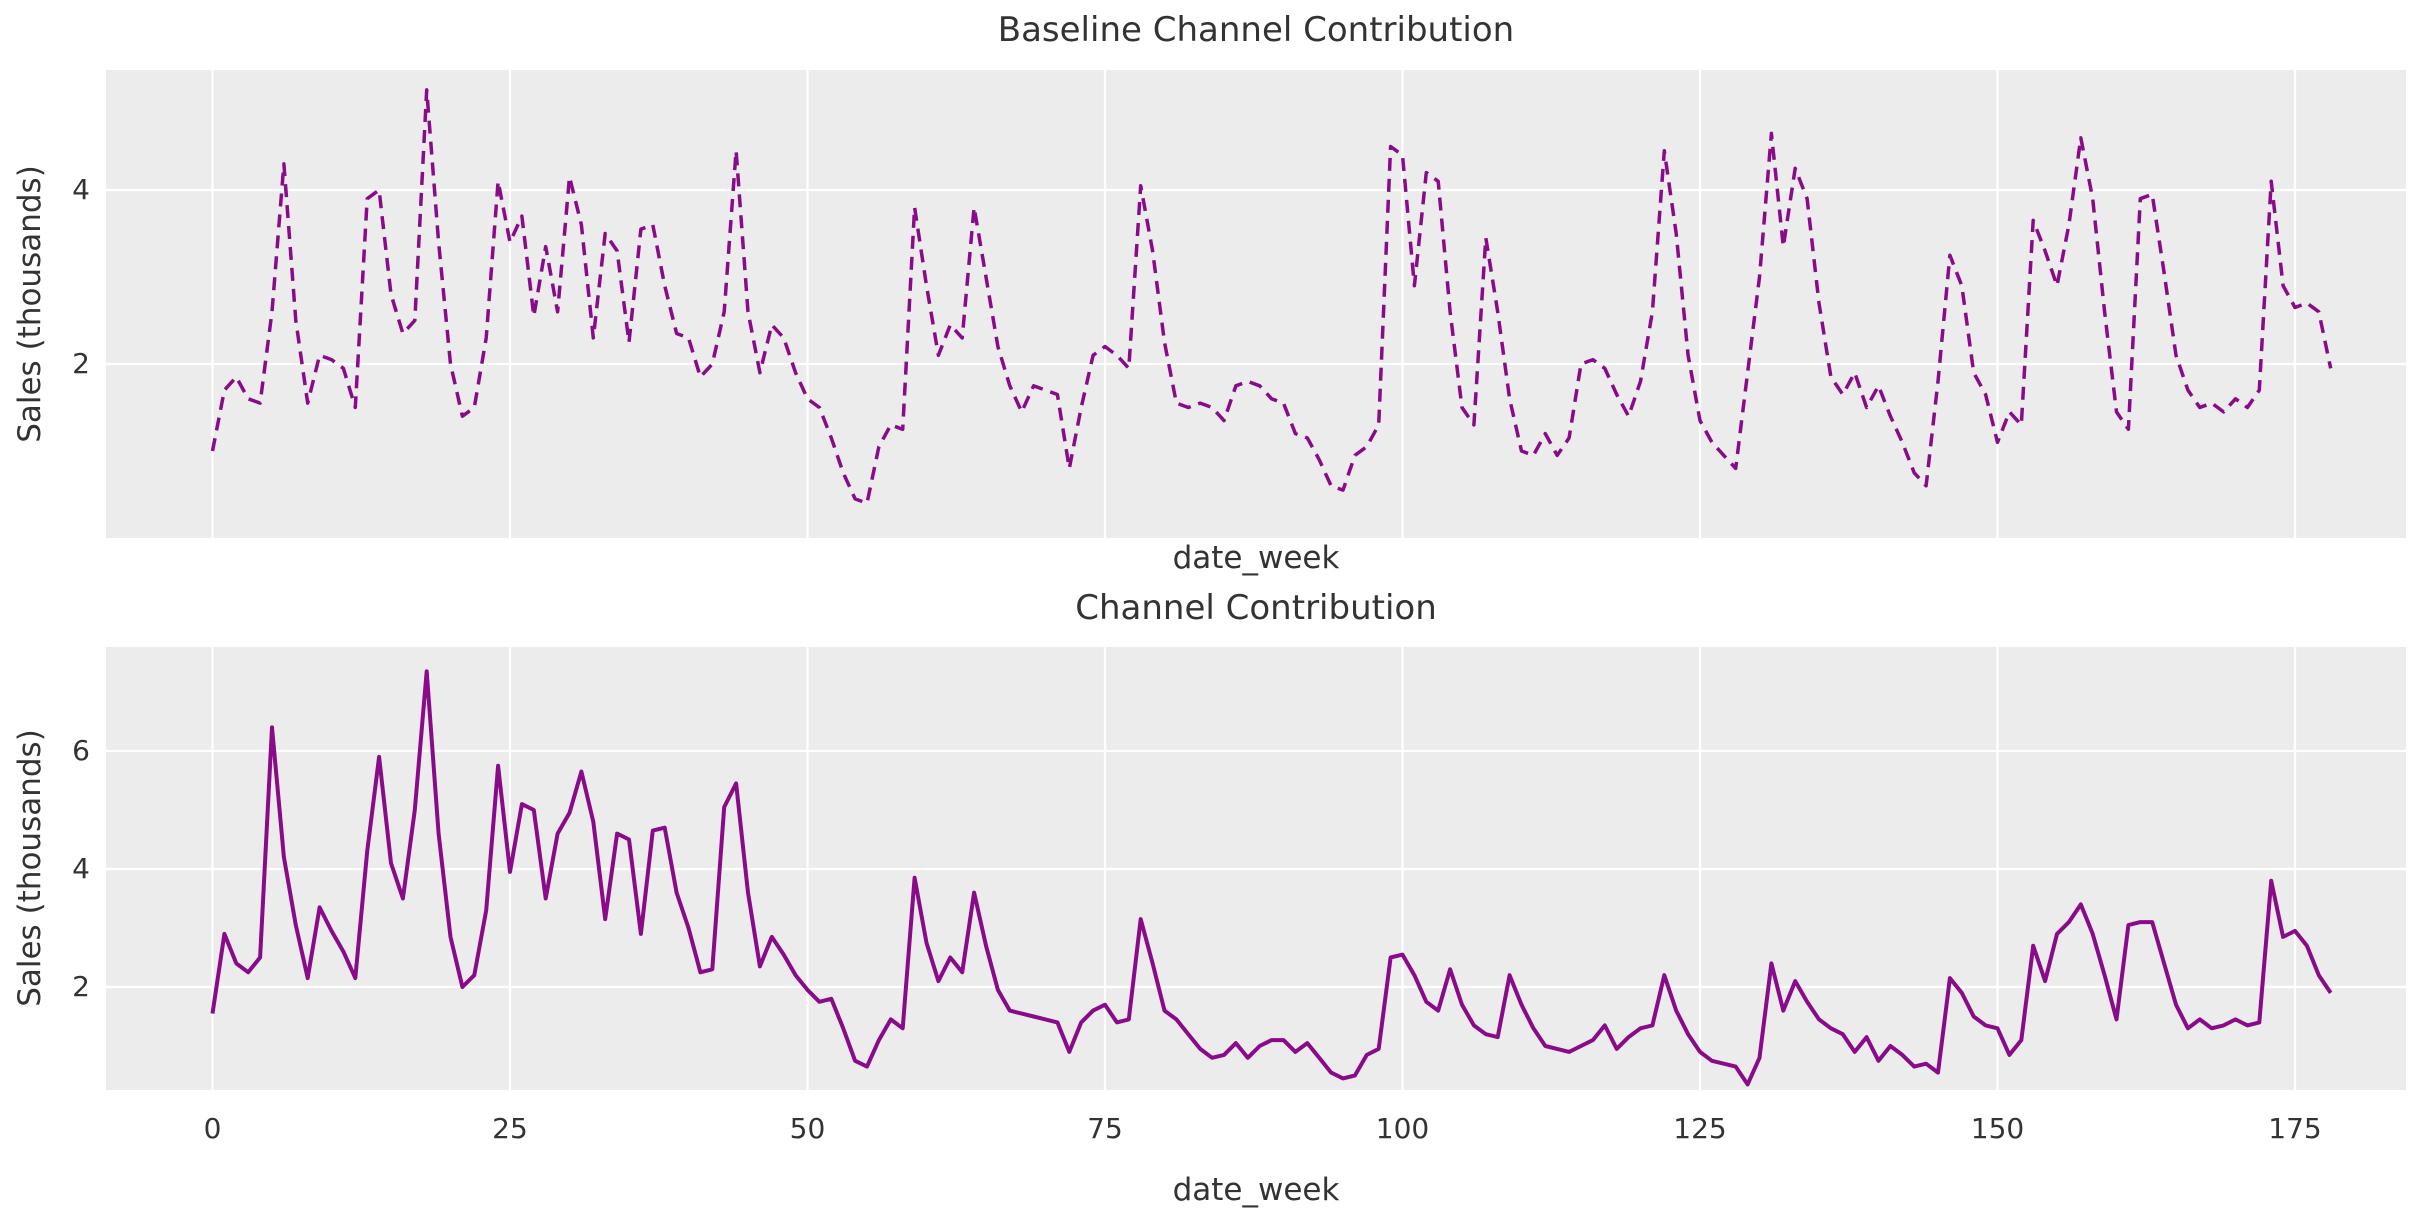 This screenshot has height=1223, width=2423. Describe the element at coordinates (510, 1128) in the screenshot. I see `x-tick-label: 25` at that location.